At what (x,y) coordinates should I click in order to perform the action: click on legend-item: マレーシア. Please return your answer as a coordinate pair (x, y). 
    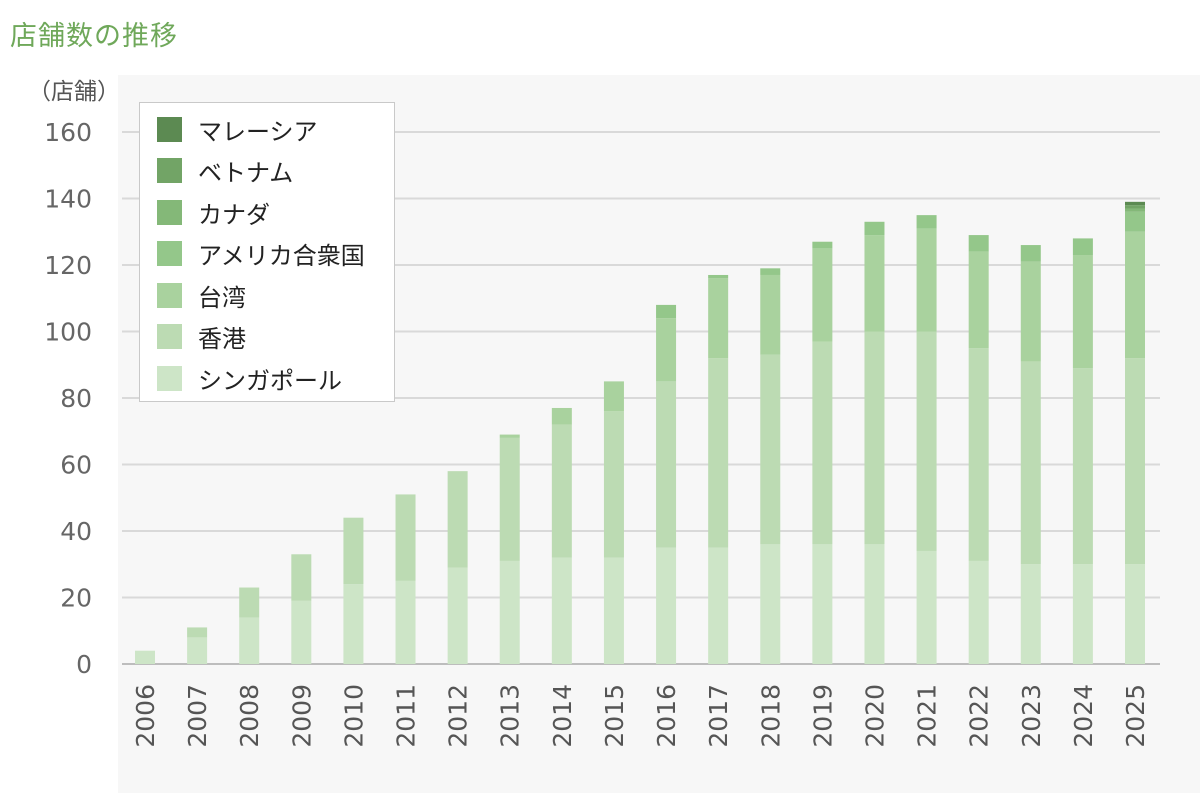
    Looking at the image, I should click on (237, 129).